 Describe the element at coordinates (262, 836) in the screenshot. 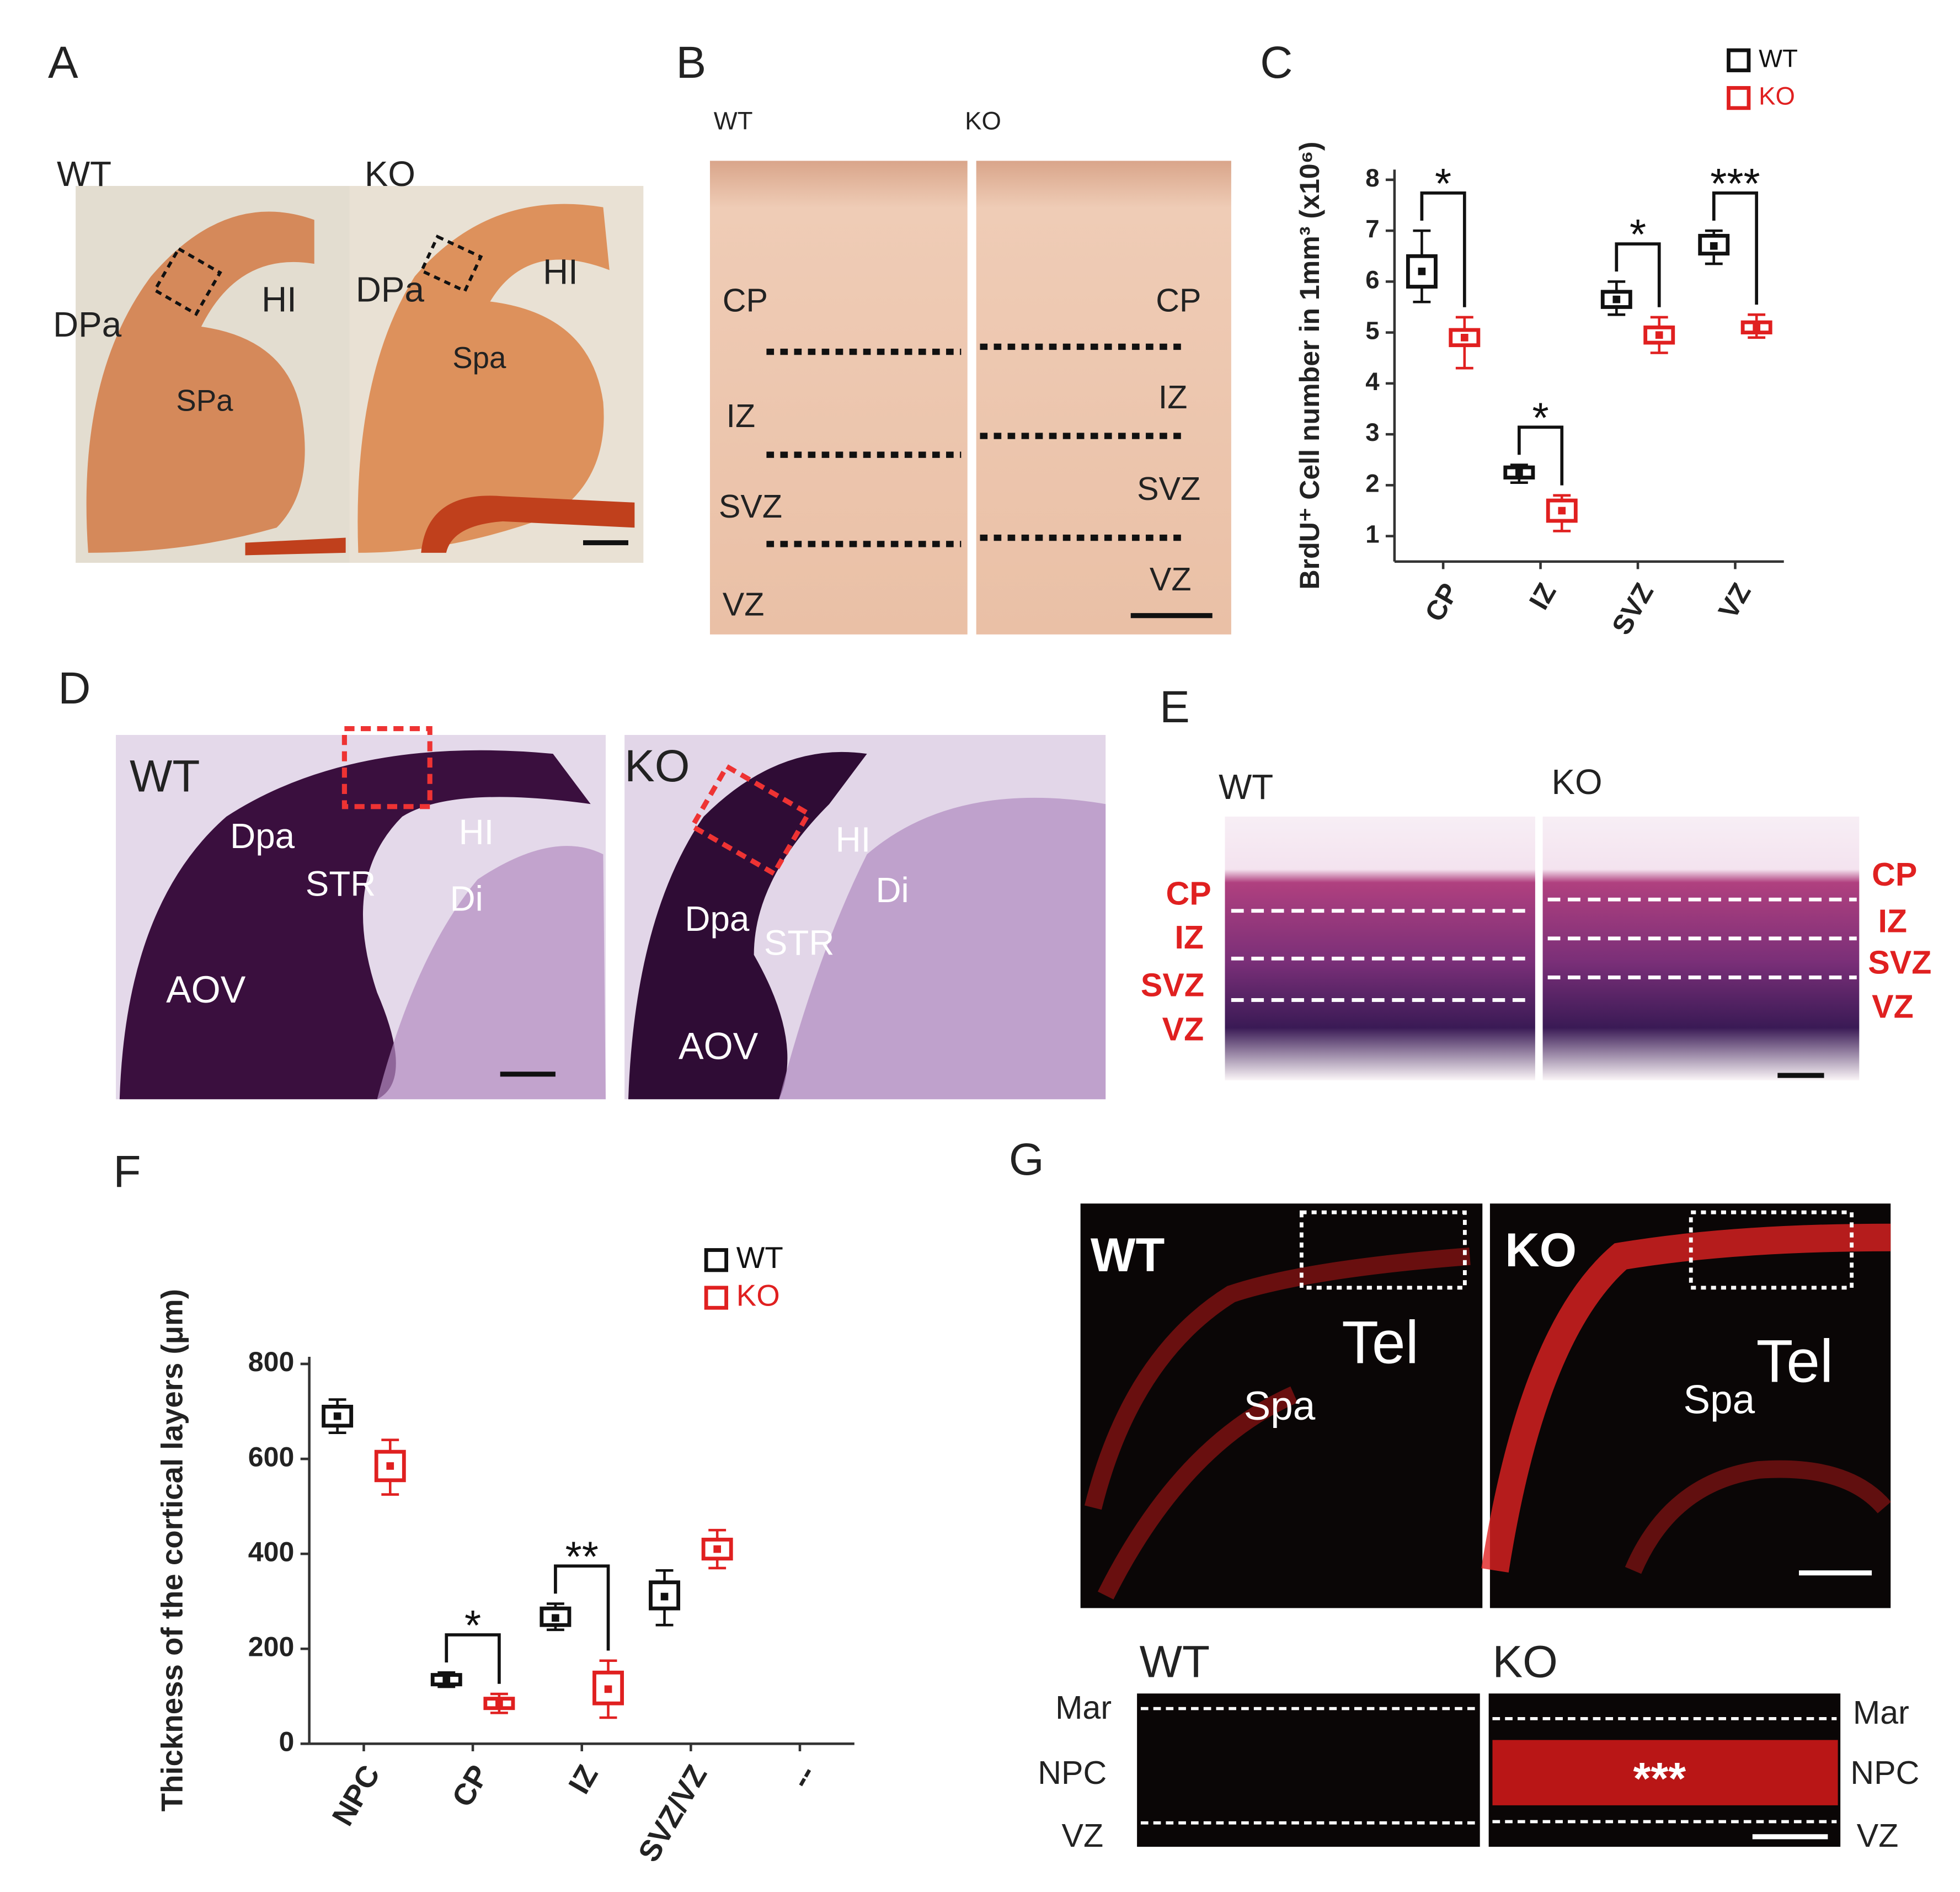

I see `label: Dpa` at that location.